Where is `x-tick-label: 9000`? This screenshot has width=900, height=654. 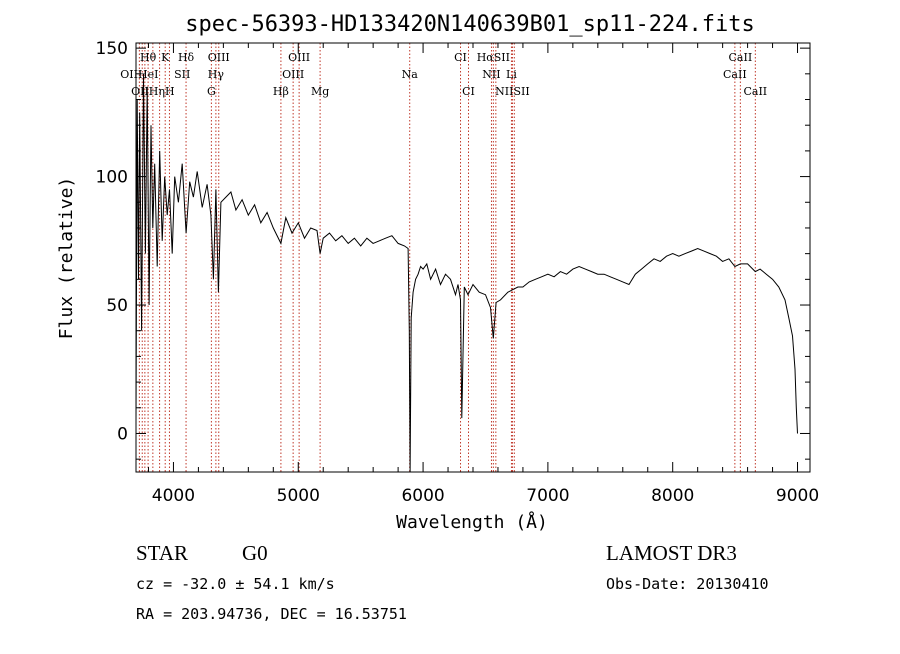 x-tick-label: 9000 is located at coordinates (797, 496).